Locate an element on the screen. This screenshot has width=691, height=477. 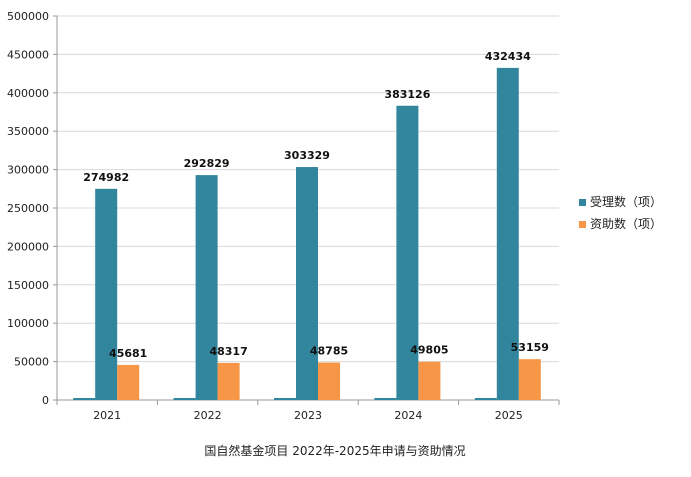
data-label: 292829 is located at coordinates (207, 163).